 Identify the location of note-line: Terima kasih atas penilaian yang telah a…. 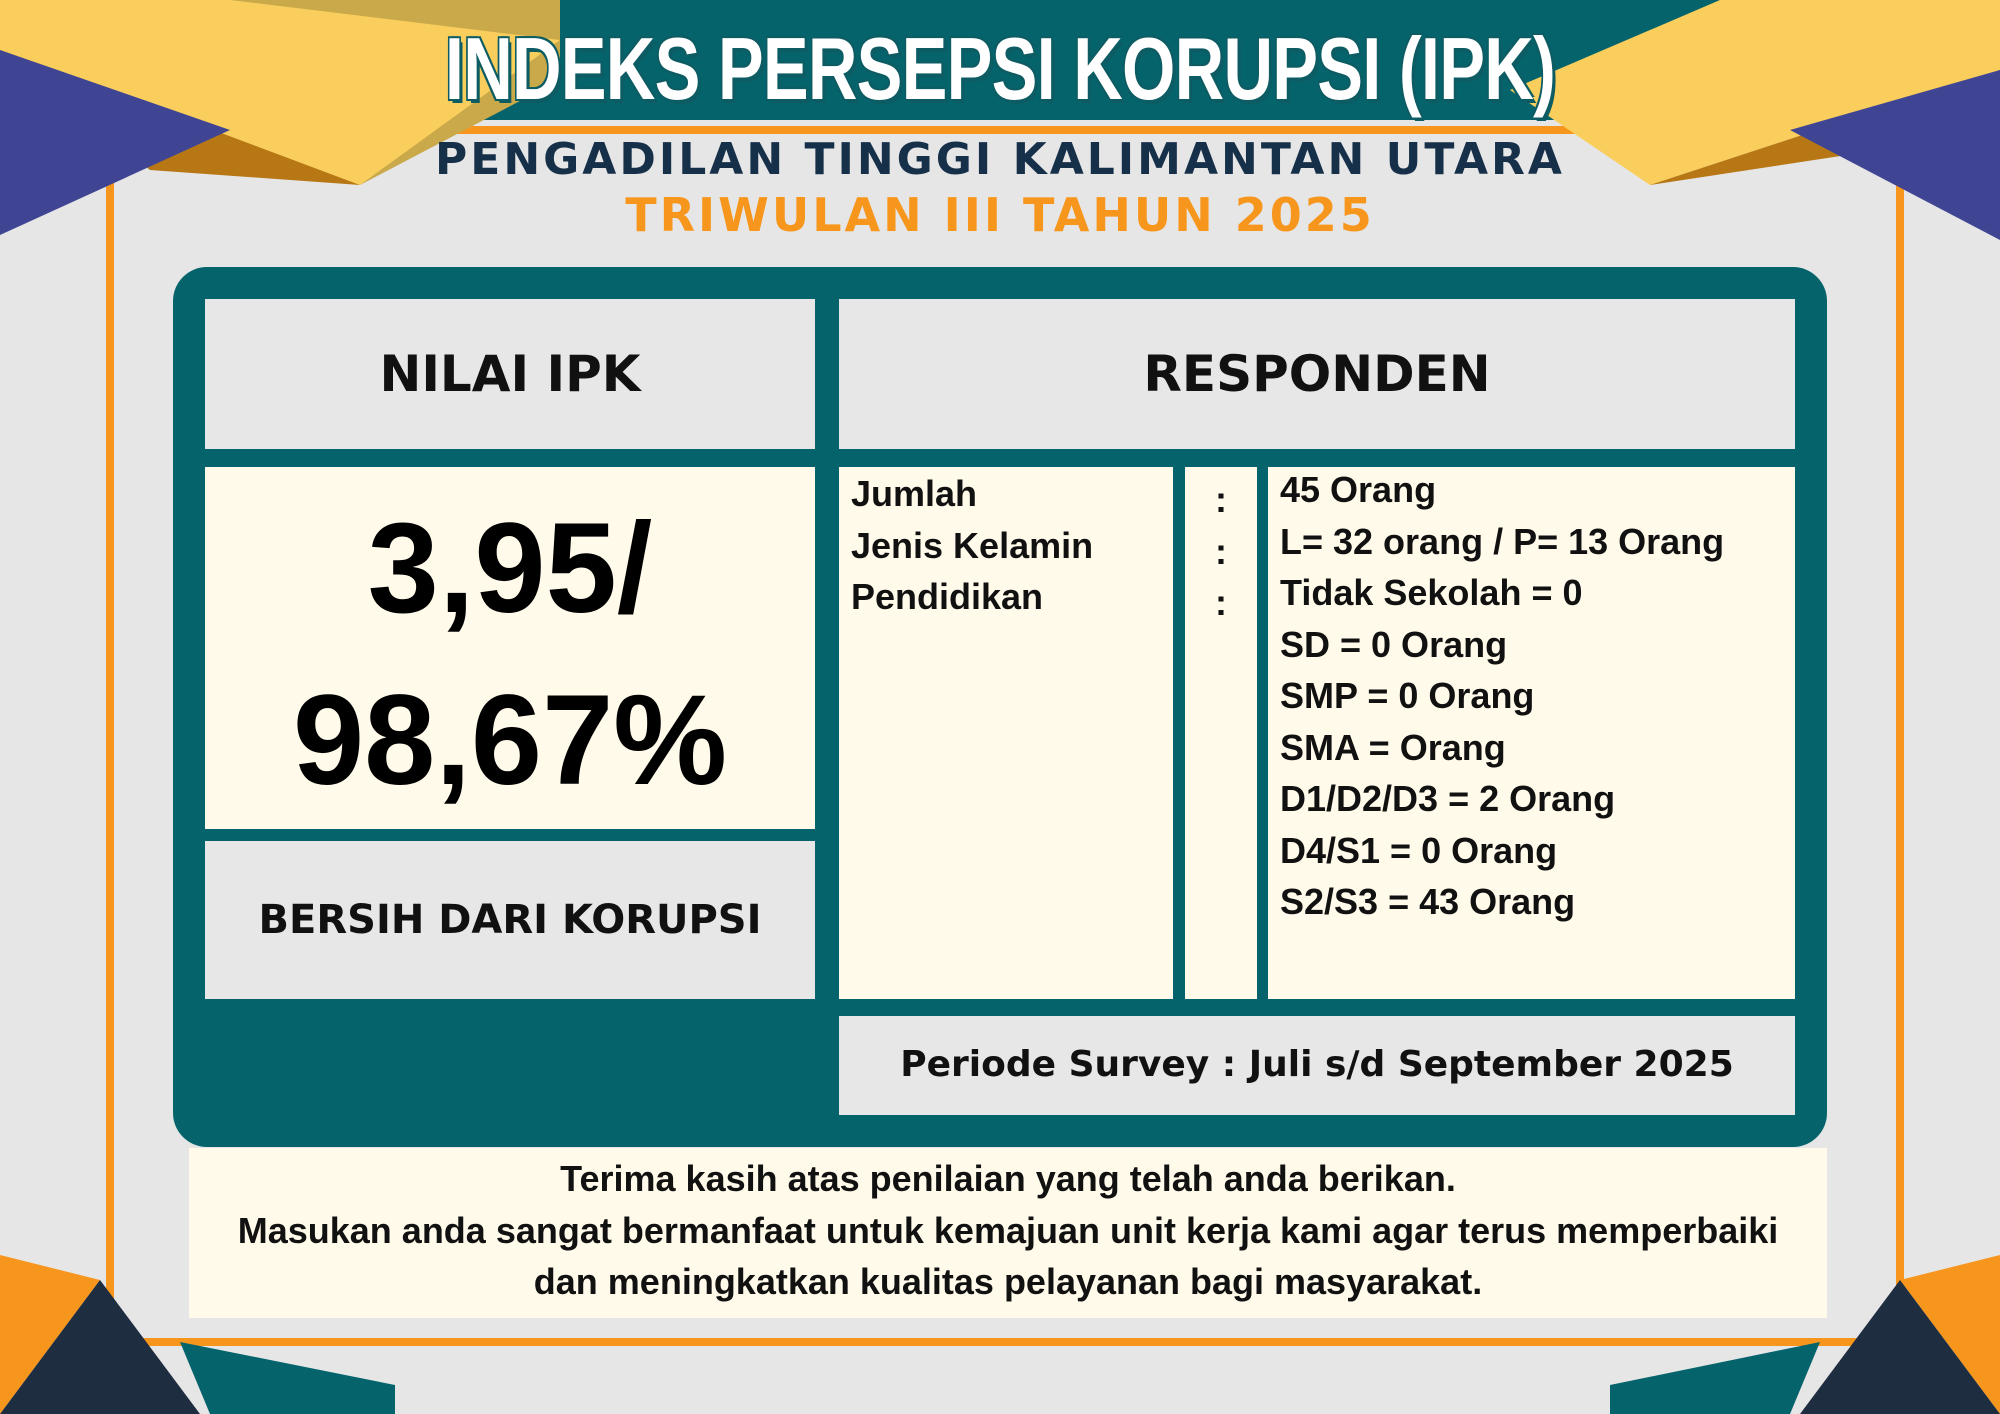
(1008, 1178).